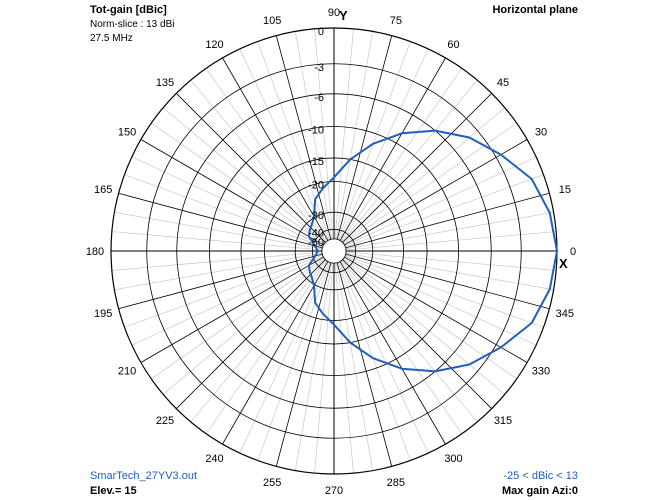 The image size is (670, 500). I want to click on radial-tick-label: -50, so click(316, 243).